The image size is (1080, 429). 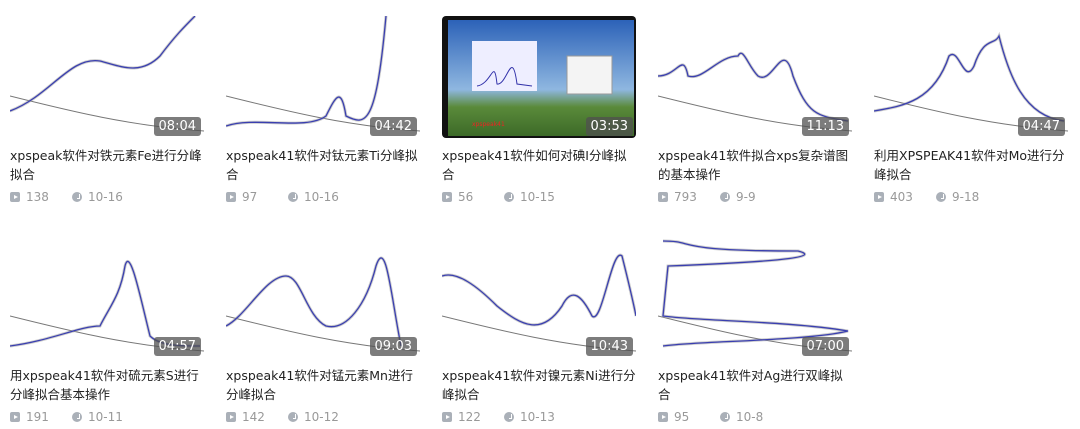 What do you see at coordinates (901, 197) in the screenshot?
I see `view-count: 403` at bounding box center [901, 197].